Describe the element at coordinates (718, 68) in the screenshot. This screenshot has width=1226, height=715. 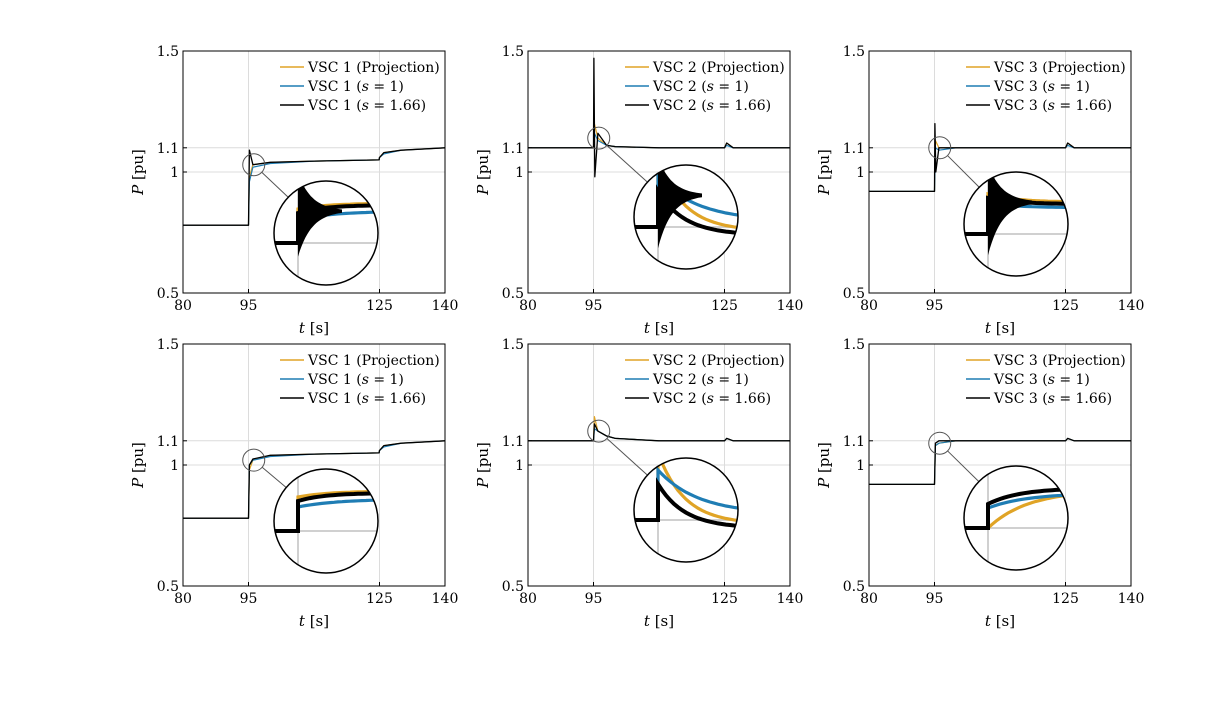
I see `legend-entry-vsc2-projection: VSC 2 (Projection)` at that location.